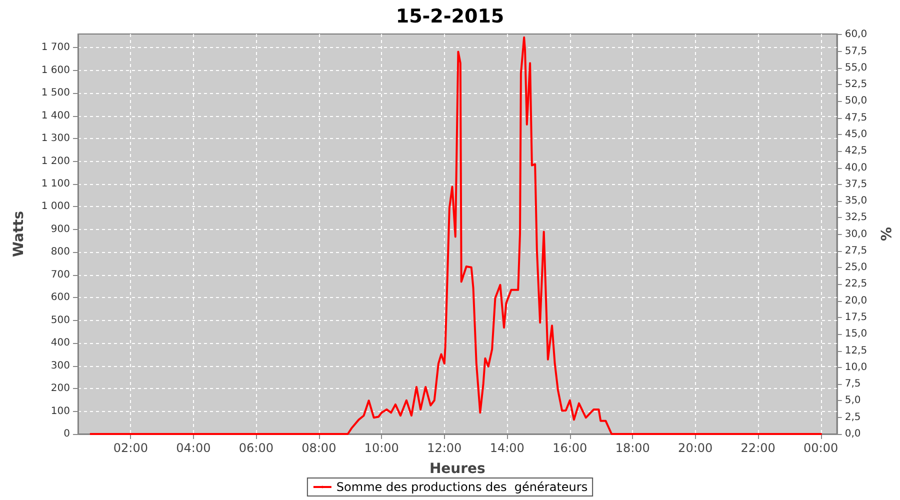 The image size is (900, 500). What do you see at coordinates (60, 320) in the screenshot?
I see `y-tick-label: 500` at bounding box center [60, 320].